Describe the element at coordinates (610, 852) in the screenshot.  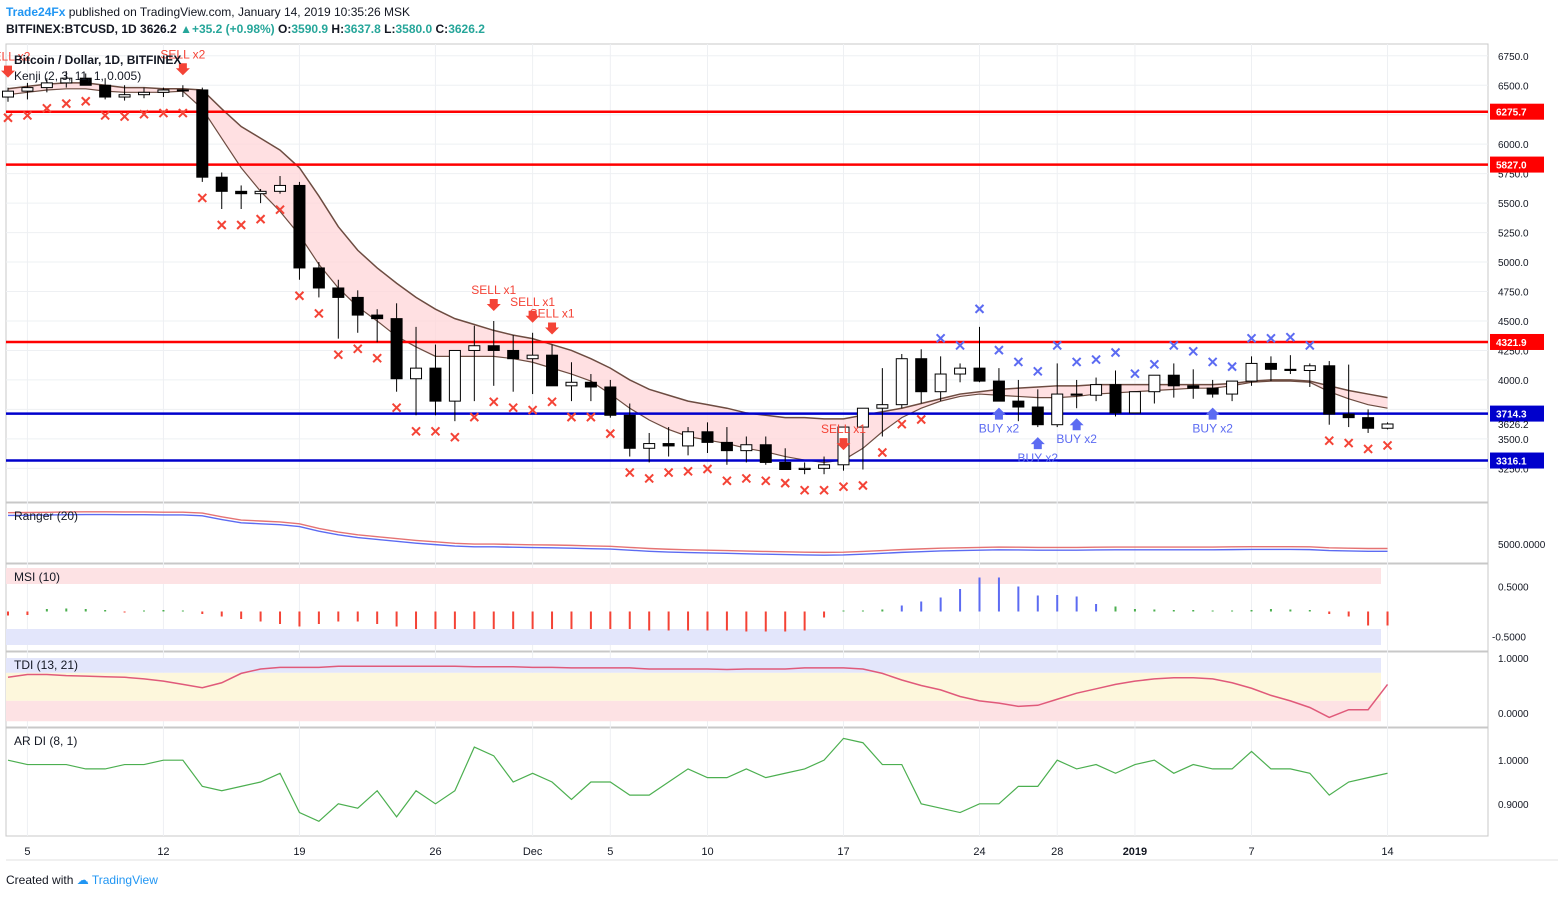
I see `time-tick-label: 5` at that location.